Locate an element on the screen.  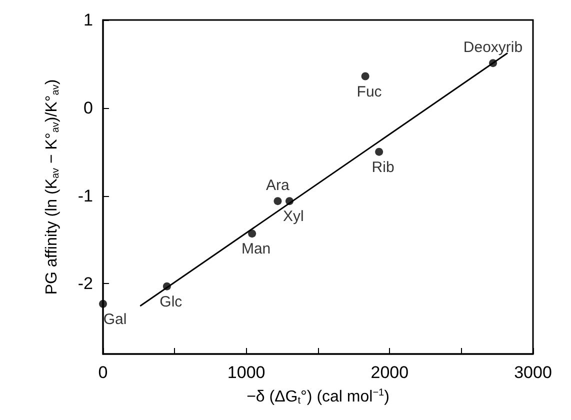
y-tick-label: 1 is located at coordinates (88, 20).